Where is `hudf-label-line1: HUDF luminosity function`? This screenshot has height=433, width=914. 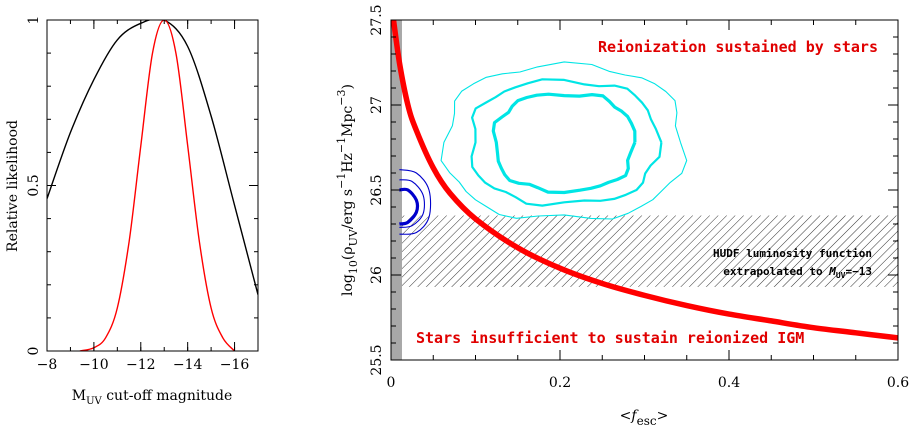
hudf-label-line1: HUDF luminosity function is located at coordinates (792, 253).